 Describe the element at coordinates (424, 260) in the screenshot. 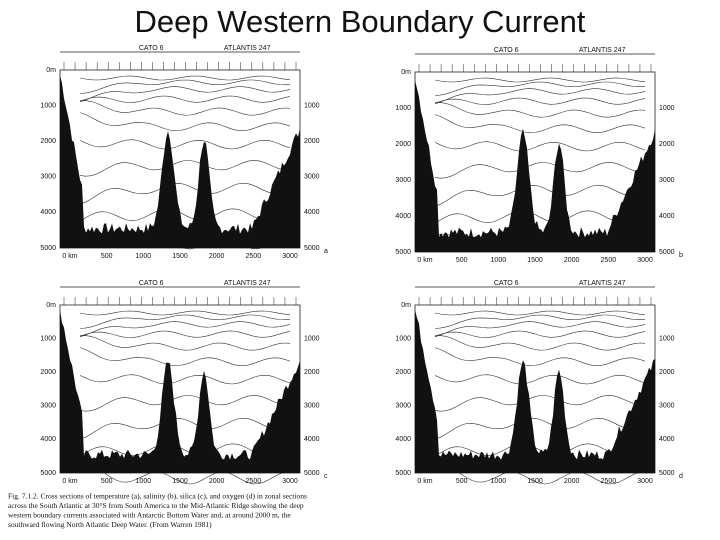

I see `distance-label: 0 km` at that location.